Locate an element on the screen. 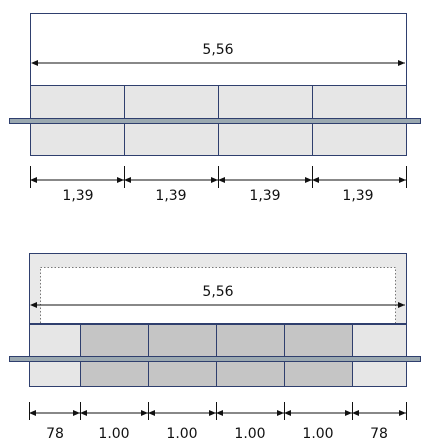 The image size is (424, 448). bottom-panel-grid is located at coordinates (218, 355).